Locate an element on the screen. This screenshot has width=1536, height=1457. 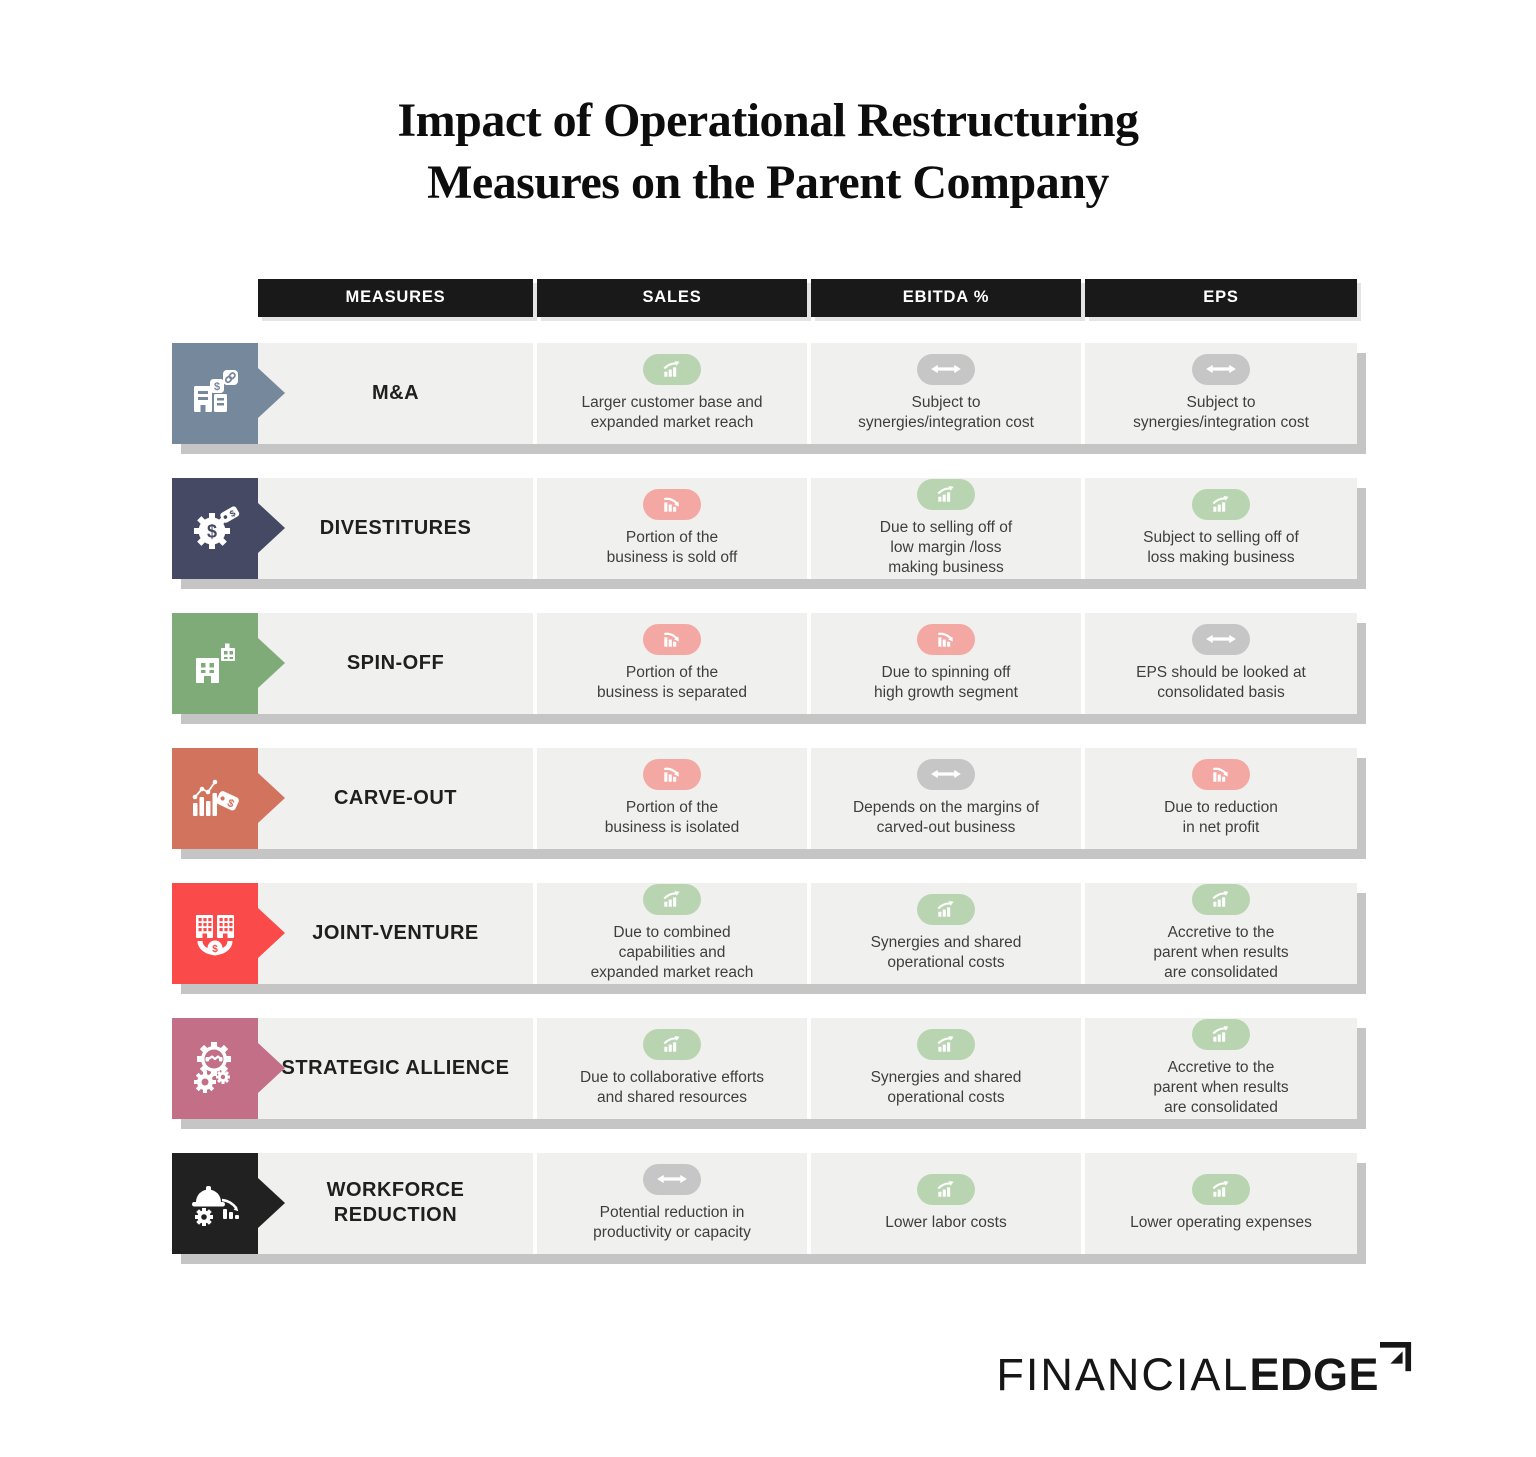
measure-cell: CARVE-OUT is located at coordinates (395, 798).